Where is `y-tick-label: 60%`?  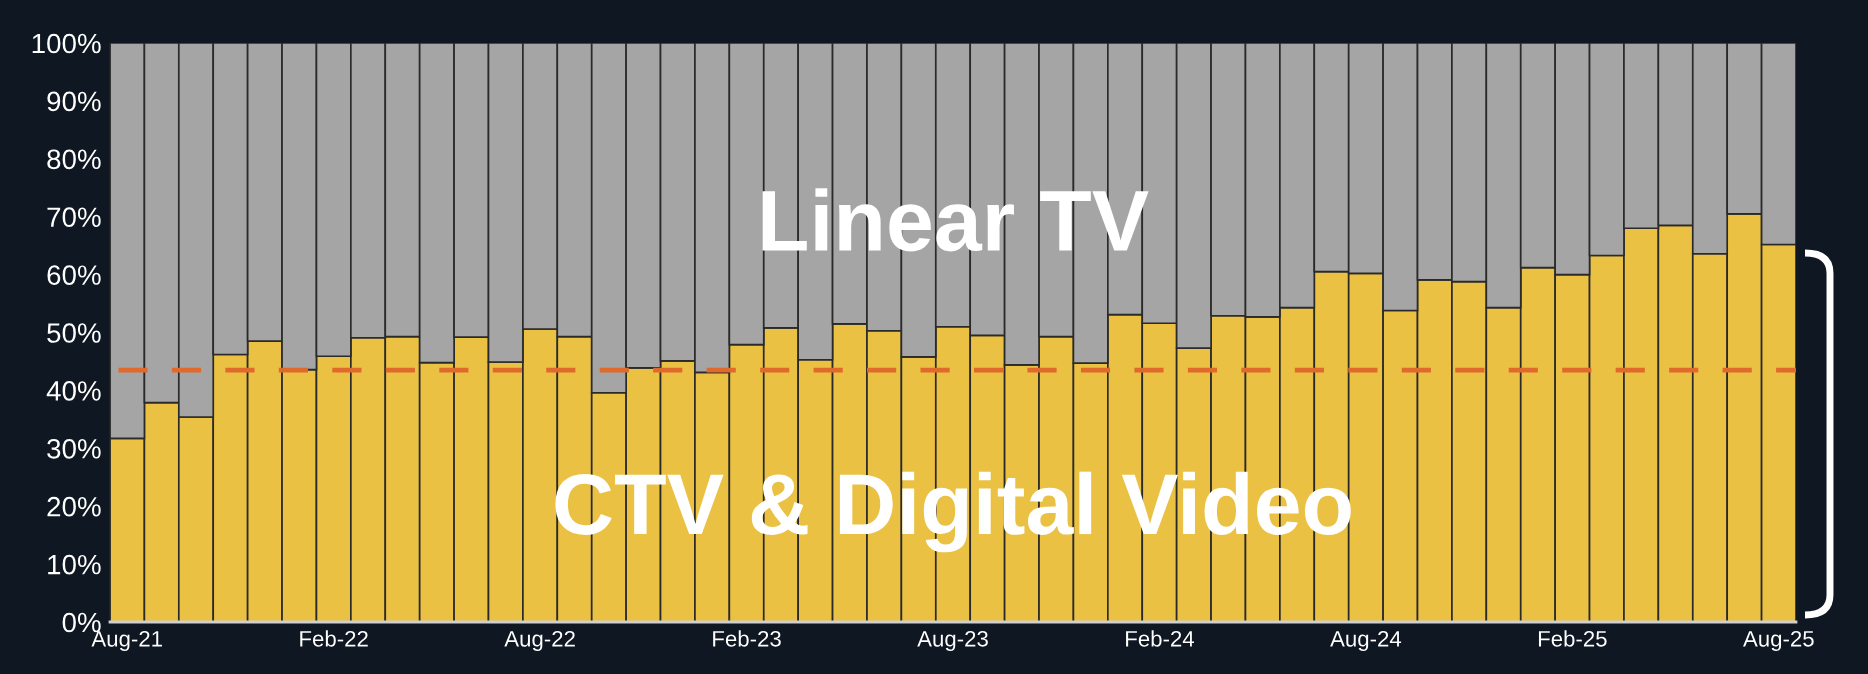
y-tick-label: 60% is located at coordinates (74, 275).